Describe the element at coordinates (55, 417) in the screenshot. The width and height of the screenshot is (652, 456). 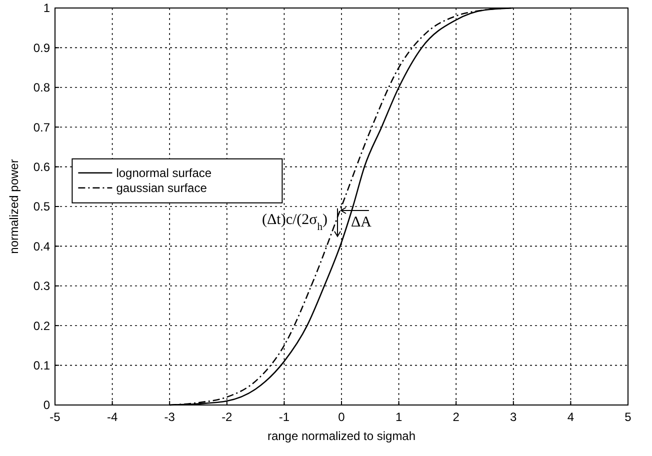
I see `x-tick-label: -5` at that location.